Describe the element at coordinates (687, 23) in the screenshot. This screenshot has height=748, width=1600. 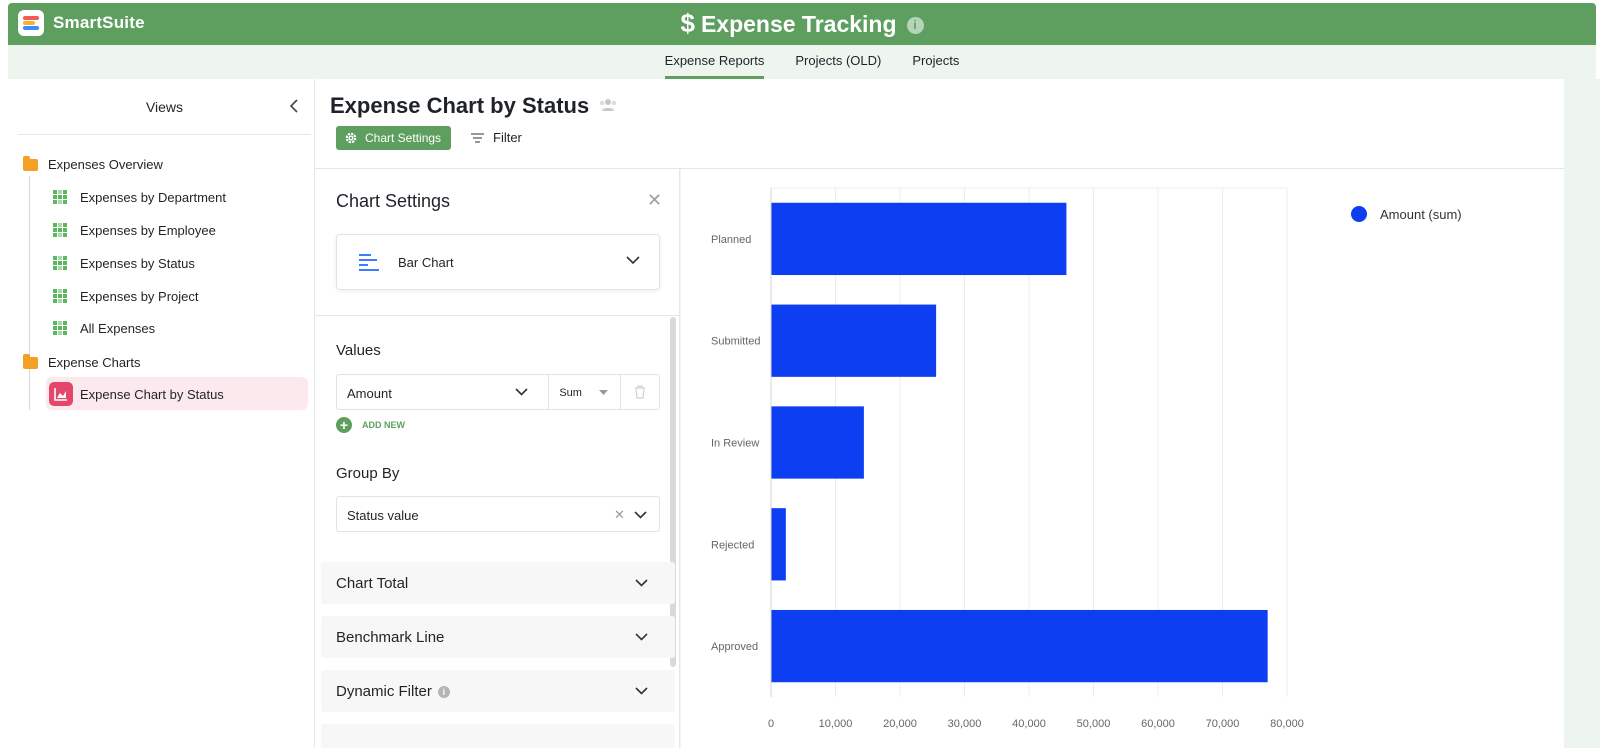
I see `dollar-icon: $` at that location.